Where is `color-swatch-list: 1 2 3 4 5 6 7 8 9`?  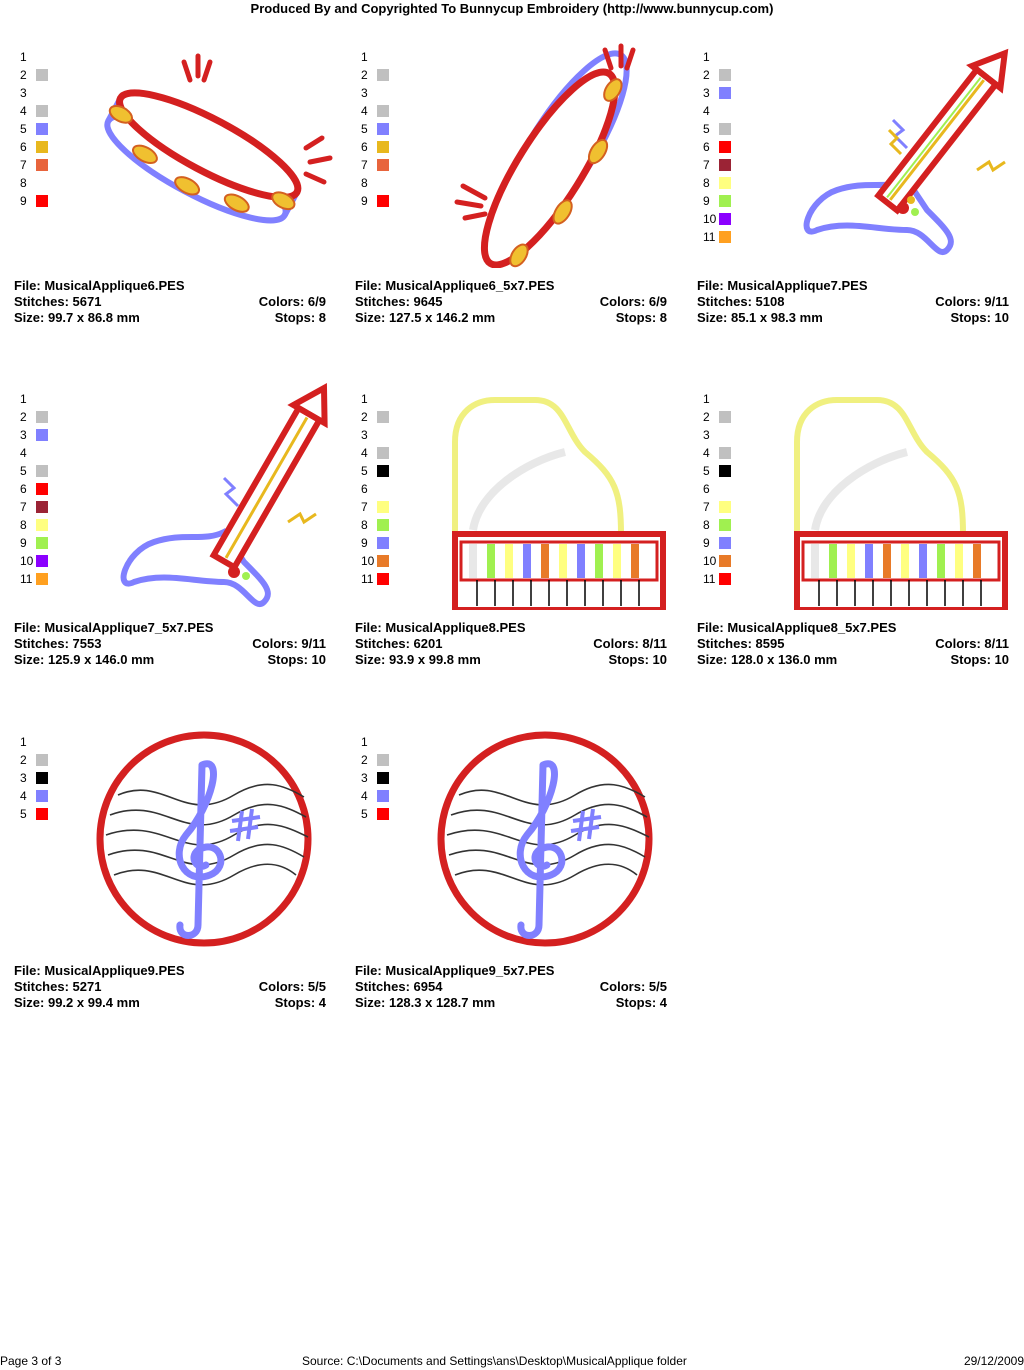 color-swatch-list: 1 2 3 4 5 6 7 8 9 is located at coordinates (40, 129).